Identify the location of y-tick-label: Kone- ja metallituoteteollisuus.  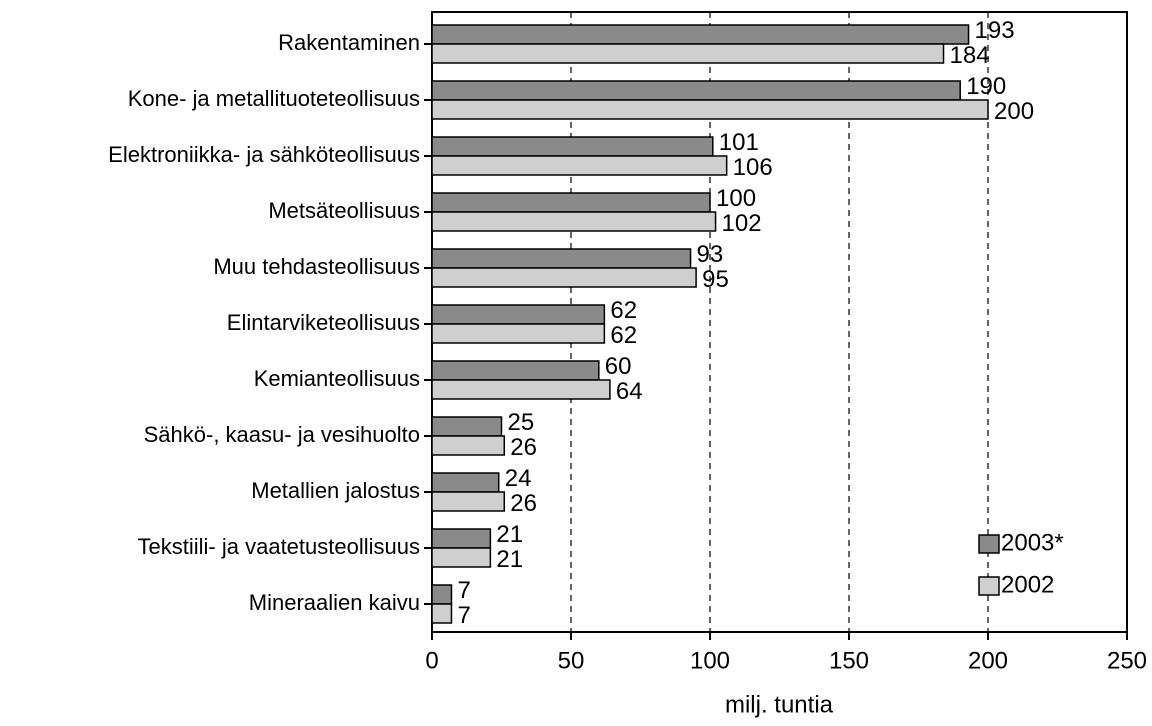
(274, 98).